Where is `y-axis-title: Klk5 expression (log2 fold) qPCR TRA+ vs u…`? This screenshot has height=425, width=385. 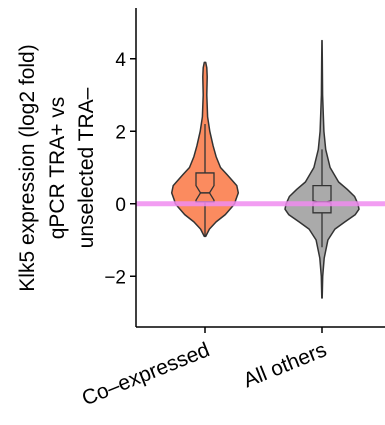 y-axis-title: Klk5 expression (log2 fold) qPCR TRA+ vs u… is located at coordinates (57, 167).